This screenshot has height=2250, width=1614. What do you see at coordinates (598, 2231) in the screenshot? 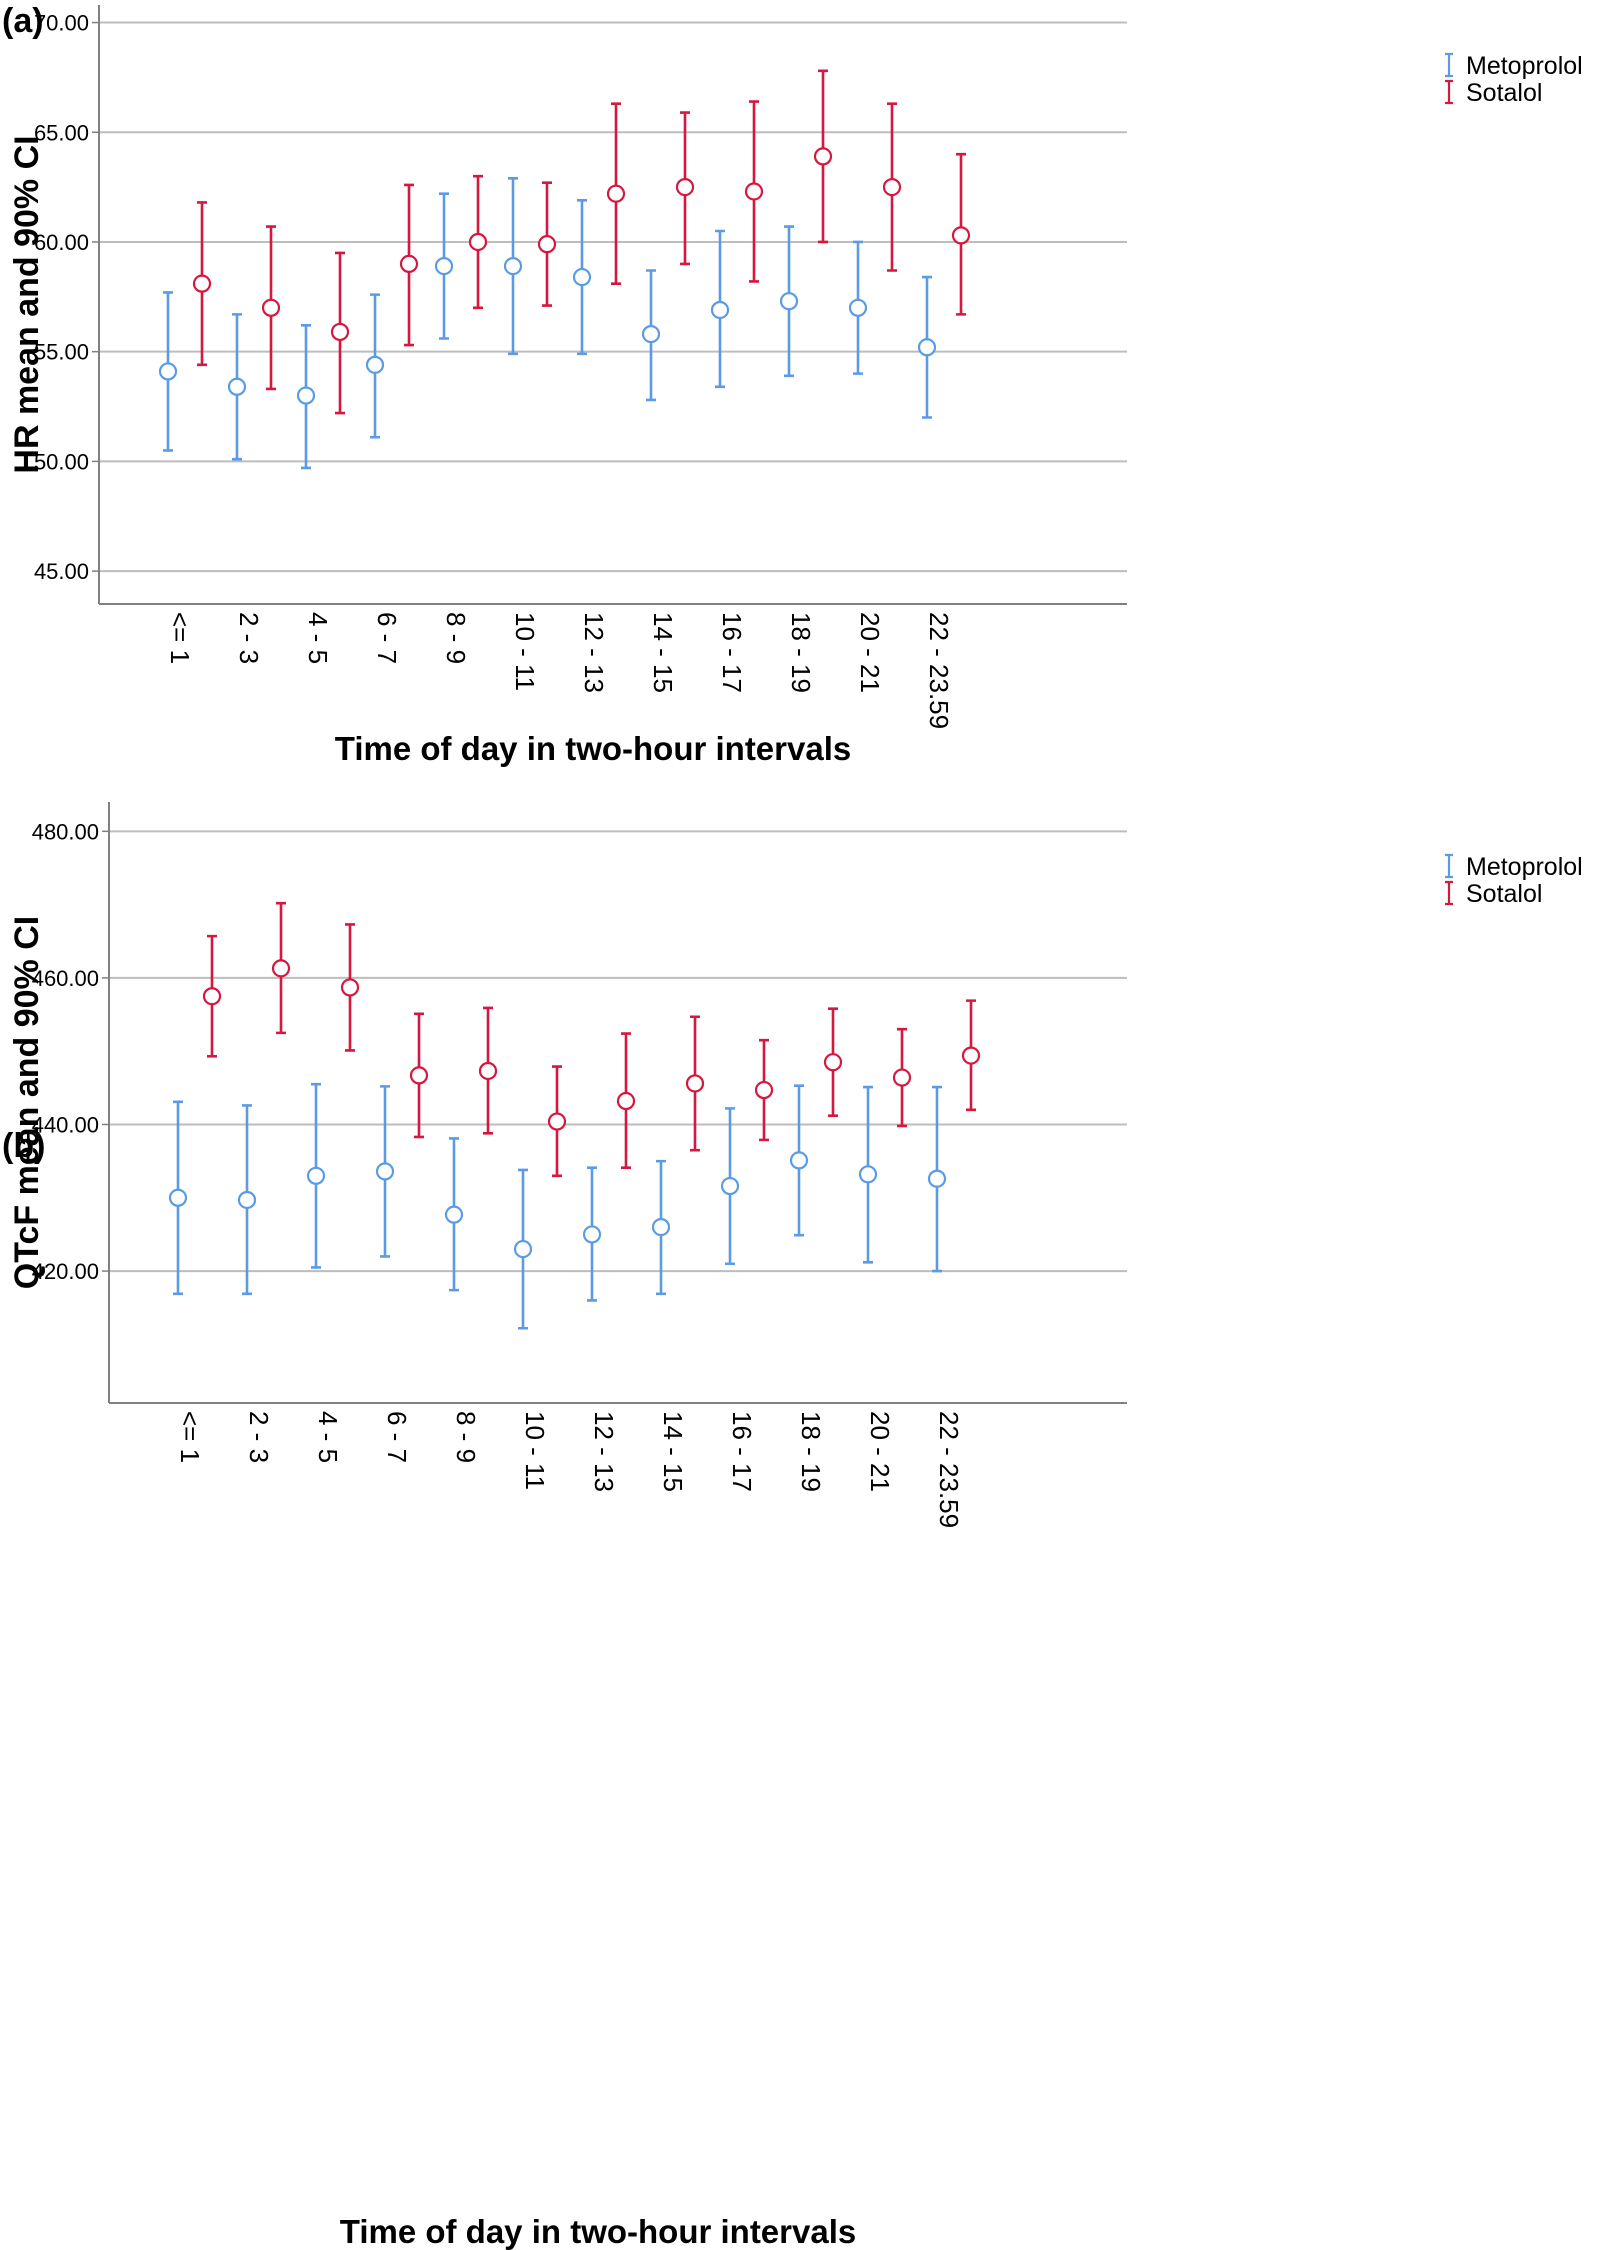
I see `x-axis-title-b: Time of day in two-hour intervals` at bounding box center [598, 2231].